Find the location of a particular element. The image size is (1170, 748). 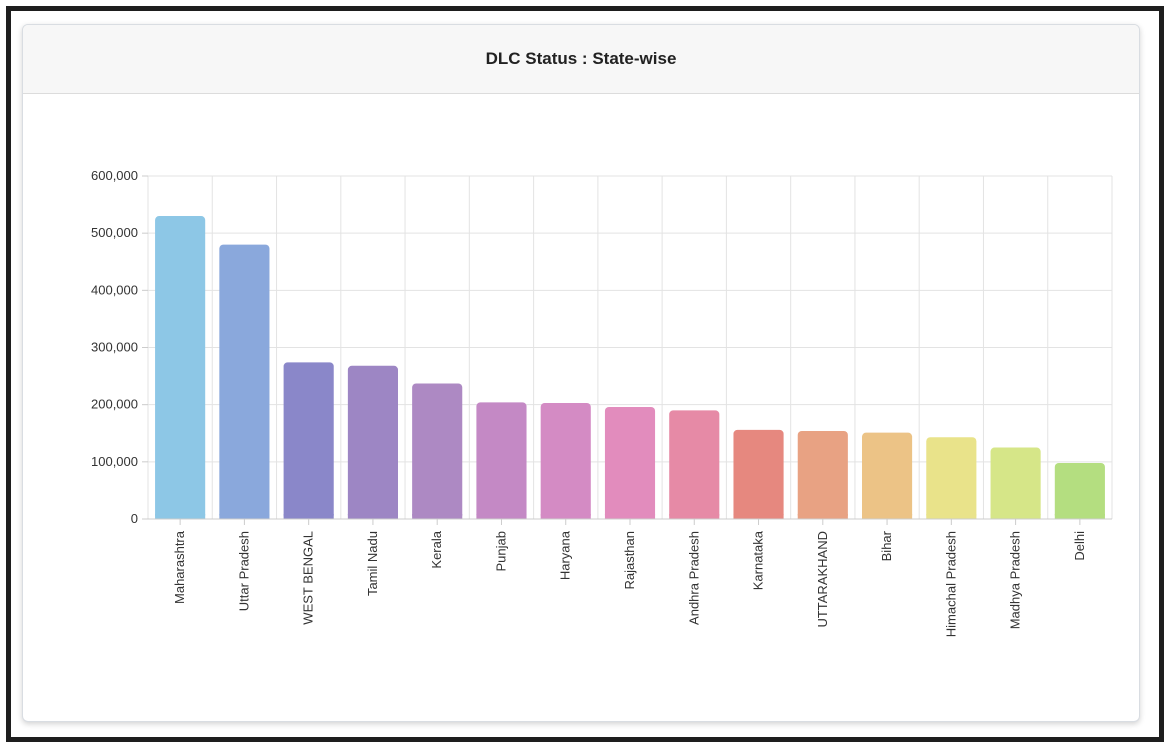

x-tick-label: WEST BENGAL is located at coordinates (308, 578).